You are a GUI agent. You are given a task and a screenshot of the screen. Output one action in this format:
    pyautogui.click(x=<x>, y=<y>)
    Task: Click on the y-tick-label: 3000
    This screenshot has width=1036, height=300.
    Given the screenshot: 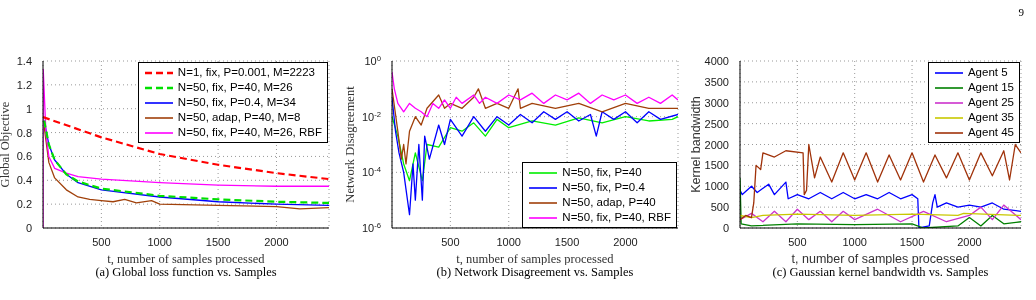 What is the action you would take?
    pyautogui.click(x=716, y=102)
    